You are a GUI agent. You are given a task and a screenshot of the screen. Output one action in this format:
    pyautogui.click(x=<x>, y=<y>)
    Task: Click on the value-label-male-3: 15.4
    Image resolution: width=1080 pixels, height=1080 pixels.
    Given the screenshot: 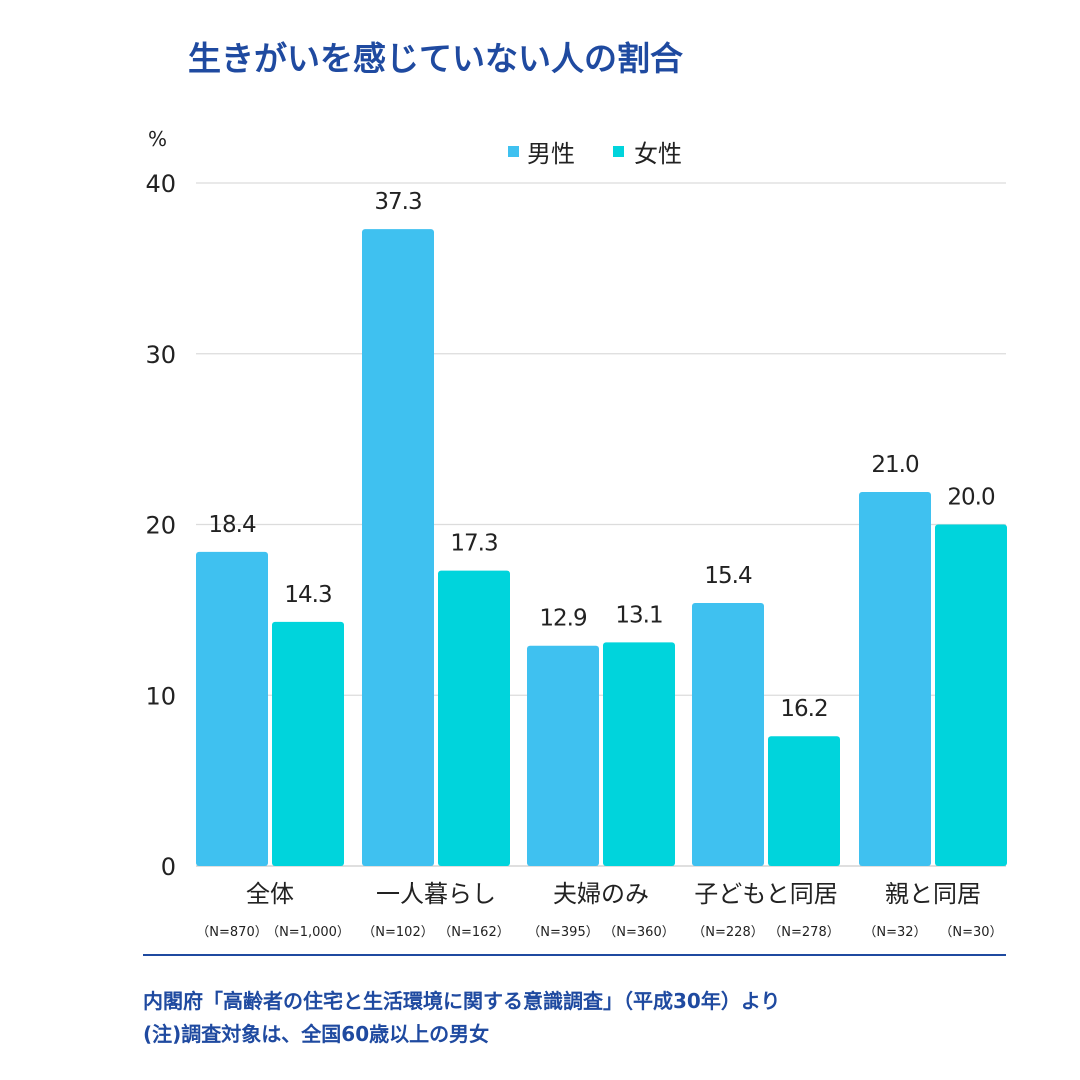 What is the action you would take?
    pyautogui.click(x=728, y=576)
    